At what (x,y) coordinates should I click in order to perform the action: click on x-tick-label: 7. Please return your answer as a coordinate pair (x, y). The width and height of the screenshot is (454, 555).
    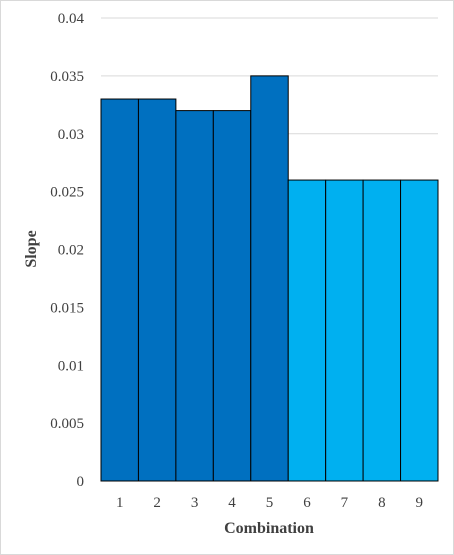
    Looking at the image, I should click on (345, 503).